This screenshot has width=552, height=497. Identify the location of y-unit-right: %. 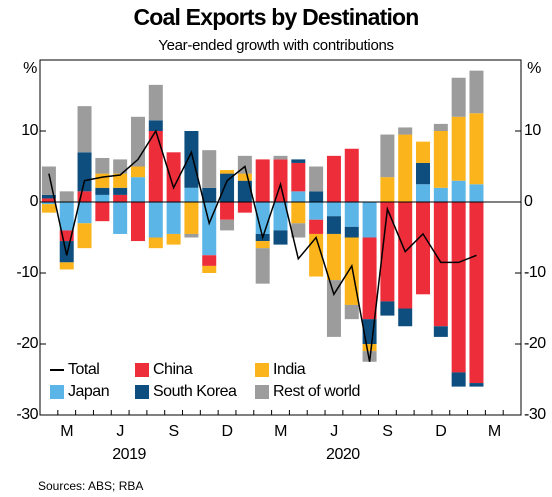
(534, 68).